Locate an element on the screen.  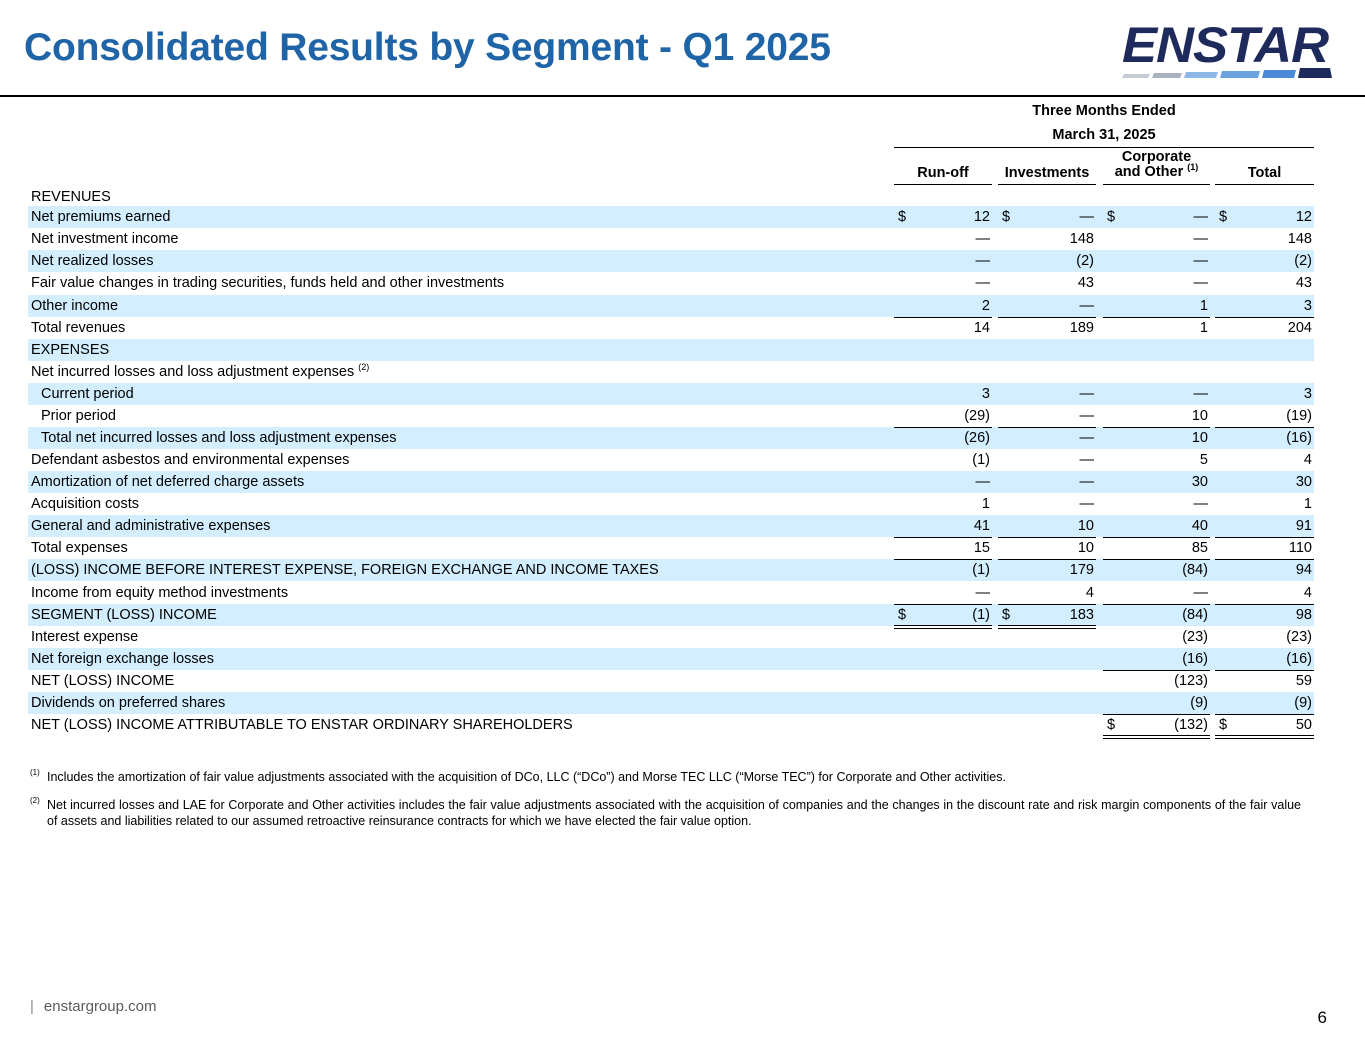
header-rule is located at coordinates (682, 96).